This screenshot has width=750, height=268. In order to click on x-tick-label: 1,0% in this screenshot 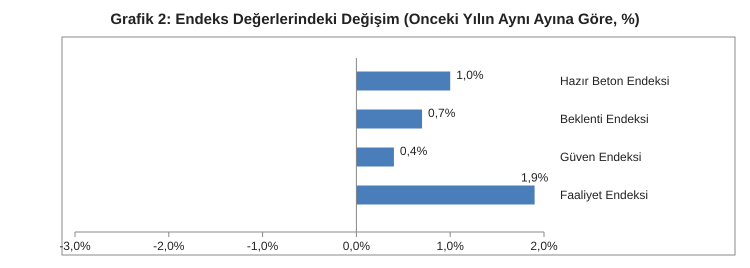, I will do `click(450, 246)`.